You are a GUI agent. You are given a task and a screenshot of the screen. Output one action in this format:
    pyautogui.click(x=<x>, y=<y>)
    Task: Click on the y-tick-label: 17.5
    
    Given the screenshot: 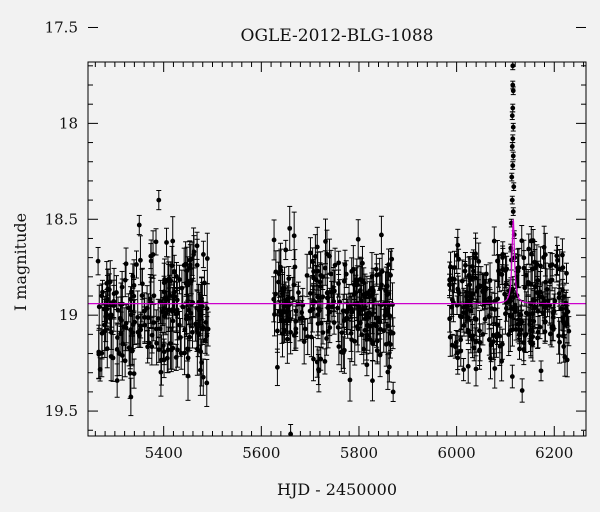 What is the action you would take?
    pyautogui.click(x=61, y=27)
    